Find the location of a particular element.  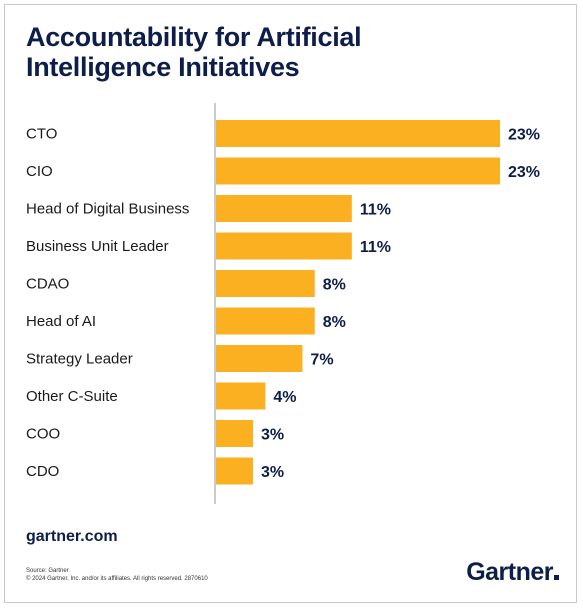

data-label: 4% is located at coordinates (284, 397).